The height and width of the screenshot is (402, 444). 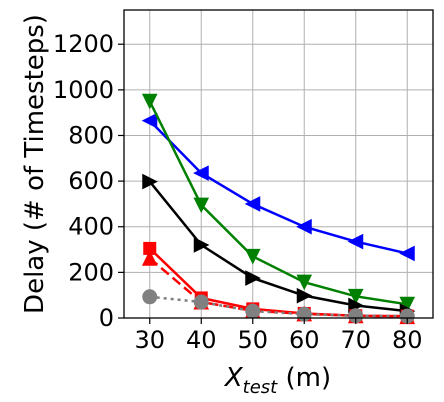 What do you see at coordinates (83, 90) in the screenshot?
I see `y-tick-label: 1000` at bounding box center [83, 90].